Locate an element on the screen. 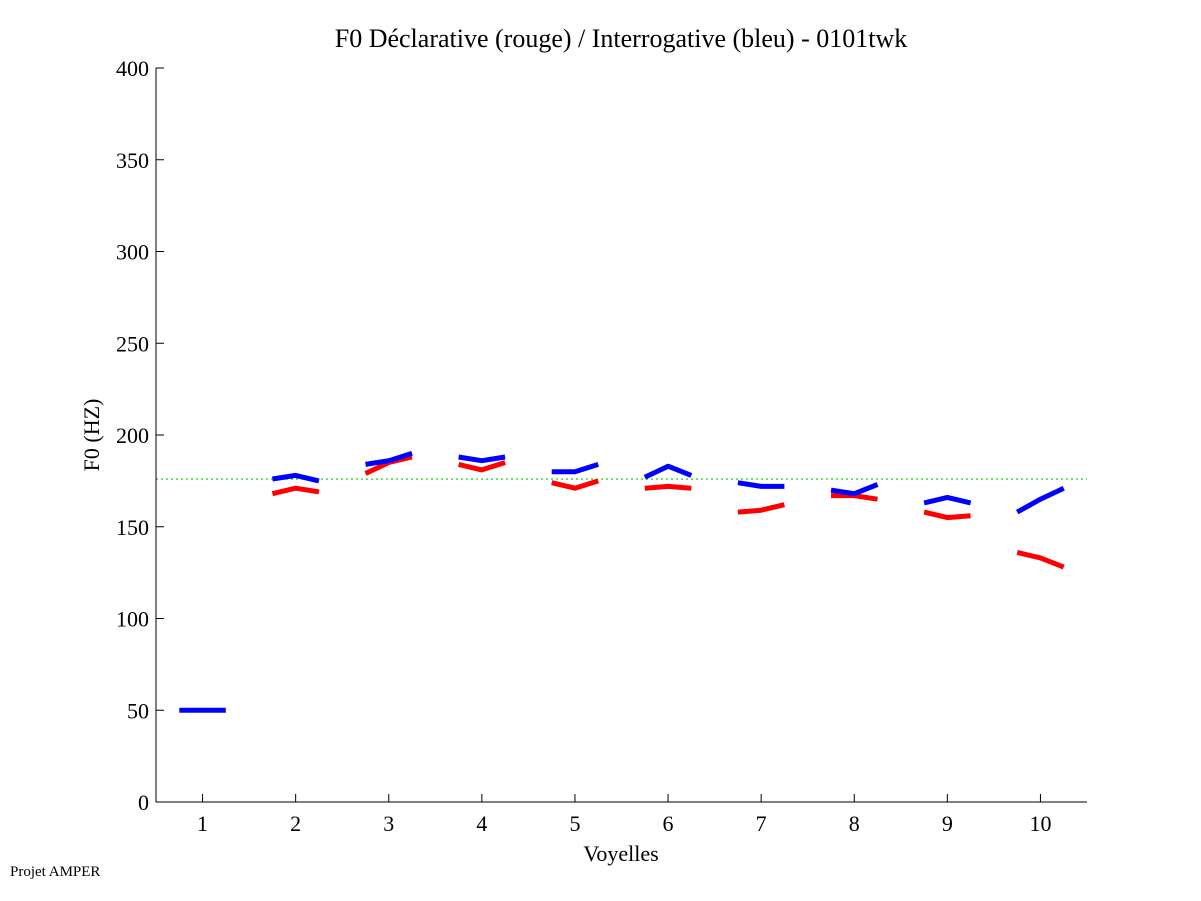  x-tick-label: 7 is located at coordinates (761, 823).